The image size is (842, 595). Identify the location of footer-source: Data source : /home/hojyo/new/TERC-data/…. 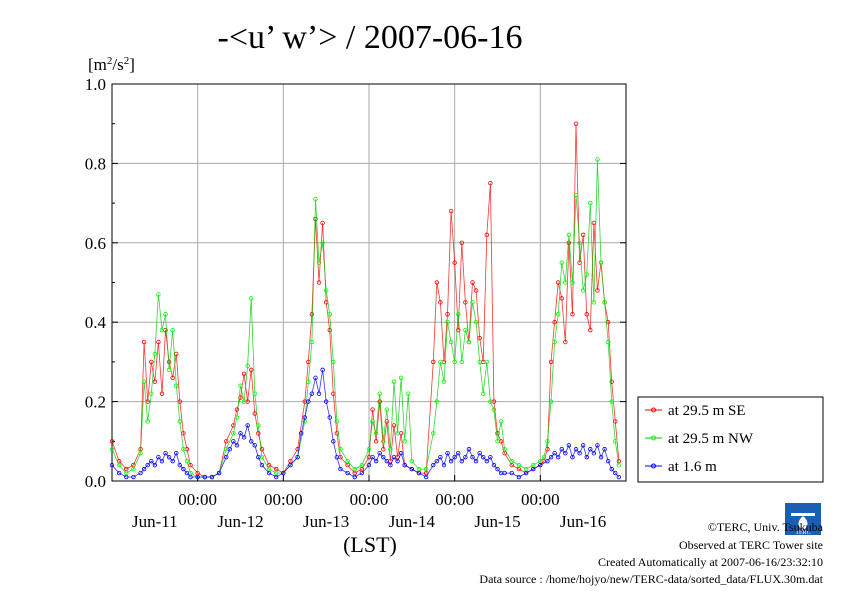
(651, 579).